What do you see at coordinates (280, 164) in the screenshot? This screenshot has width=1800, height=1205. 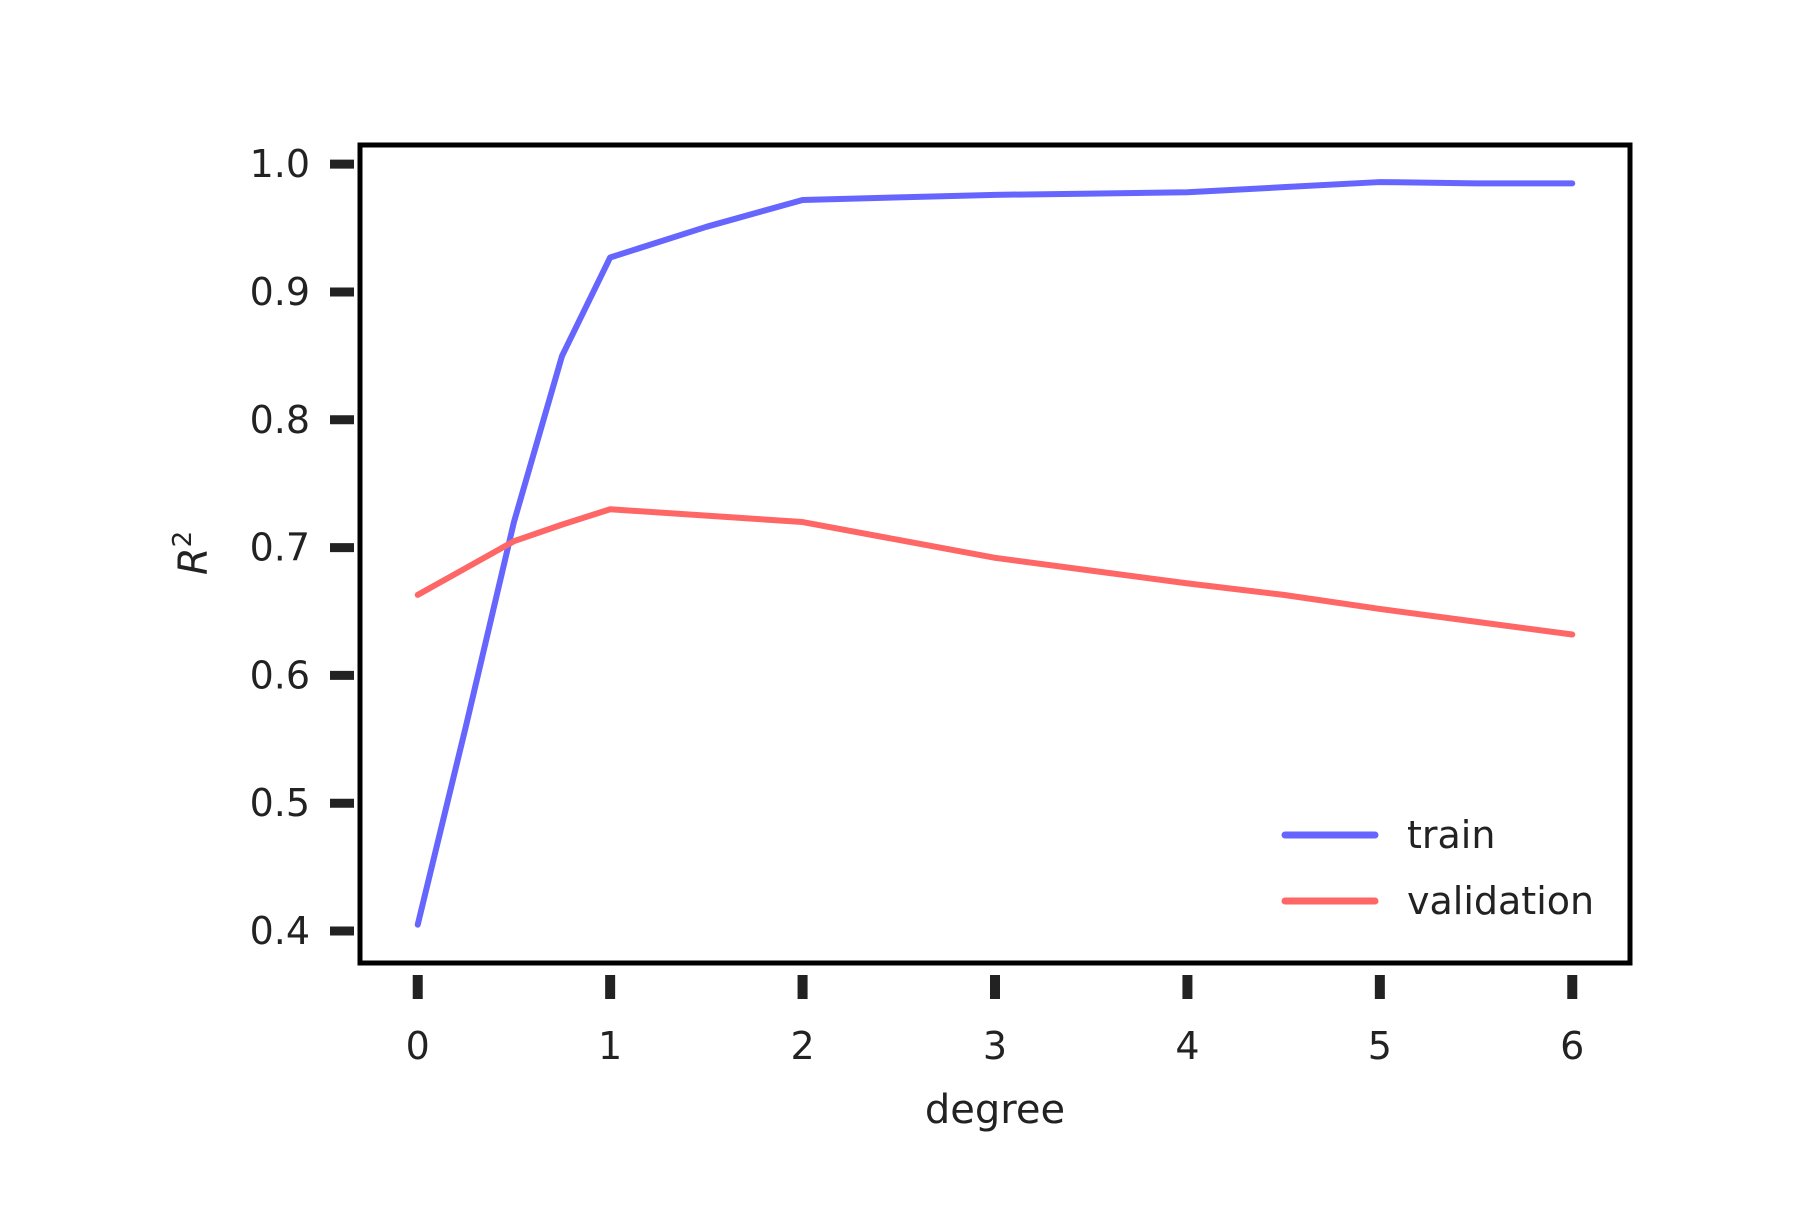 I see `y-tick-label: 1.0` at bounding box center [280, 164].